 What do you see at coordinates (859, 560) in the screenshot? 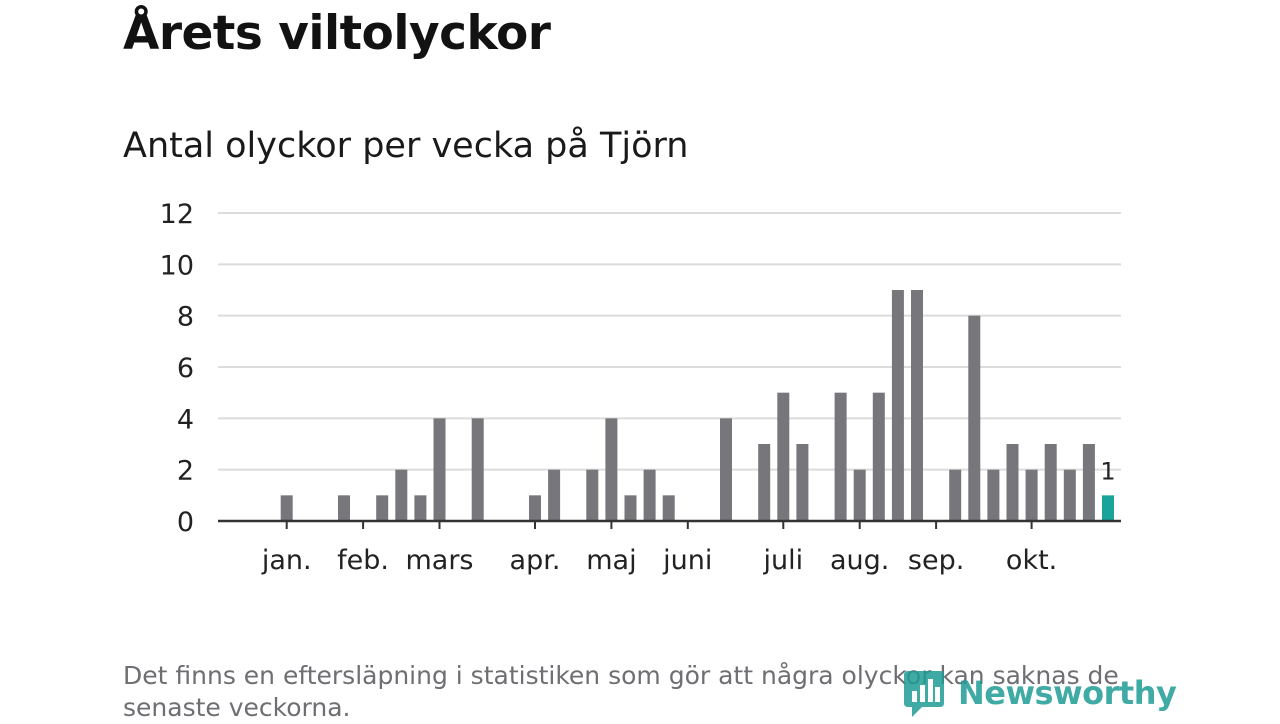
I see `x-tick-label: aug.` at bounding box center [859, 560].